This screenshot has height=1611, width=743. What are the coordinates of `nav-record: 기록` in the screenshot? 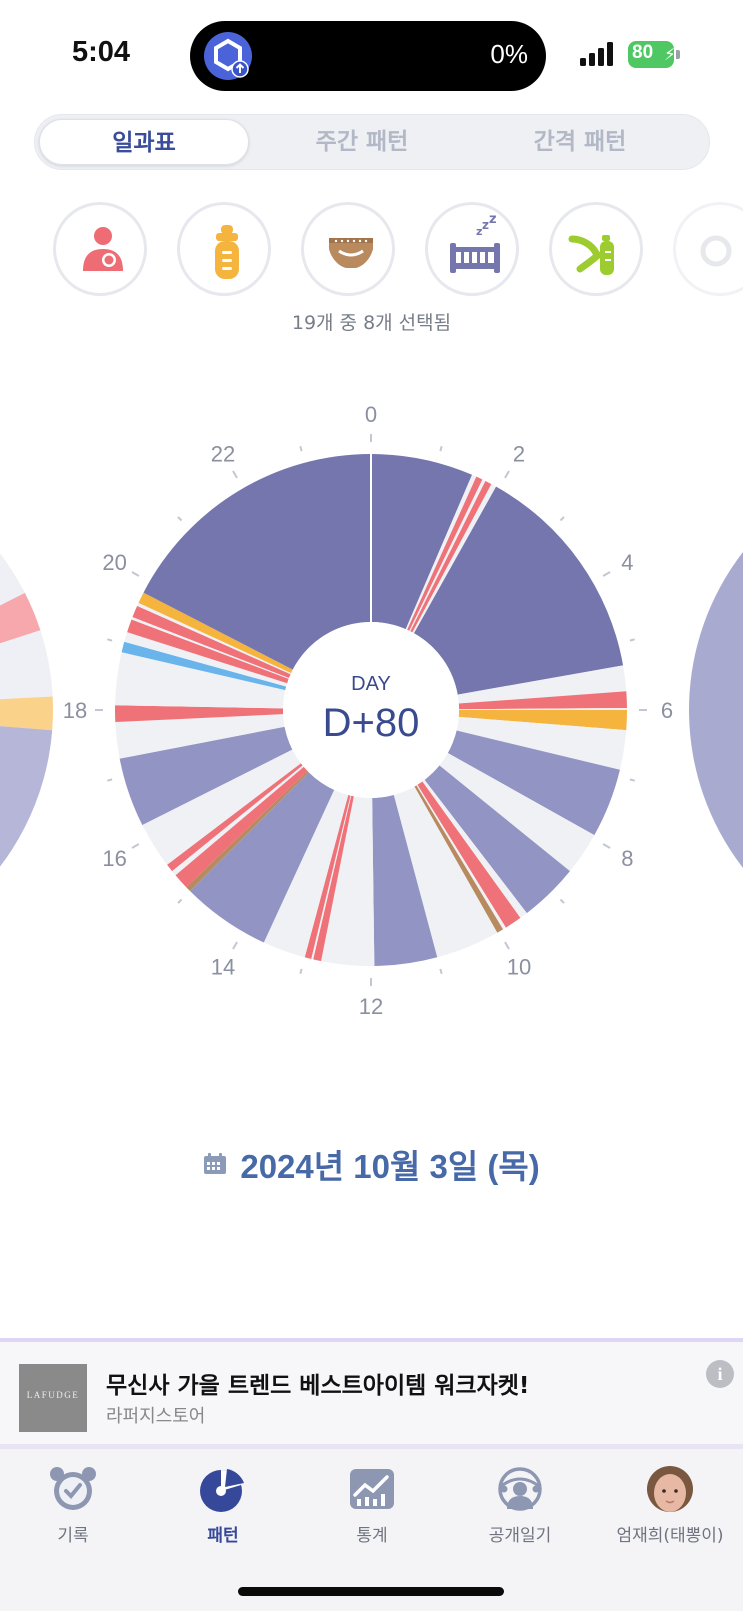 It's located at (73, 1508).